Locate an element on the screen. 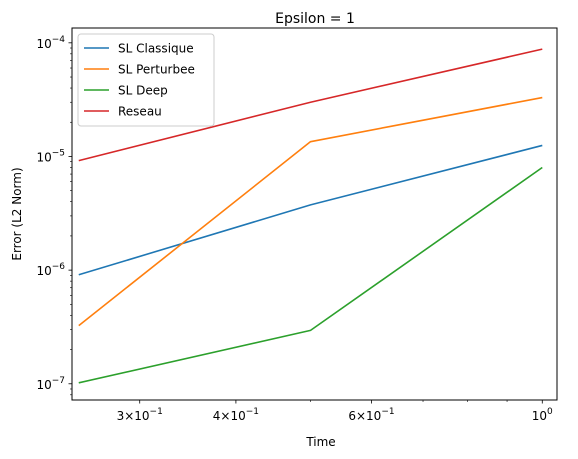 This screenshot has width=578, height=459. x-tick-label-base: 4×10 is located at coordinates (229, 416).